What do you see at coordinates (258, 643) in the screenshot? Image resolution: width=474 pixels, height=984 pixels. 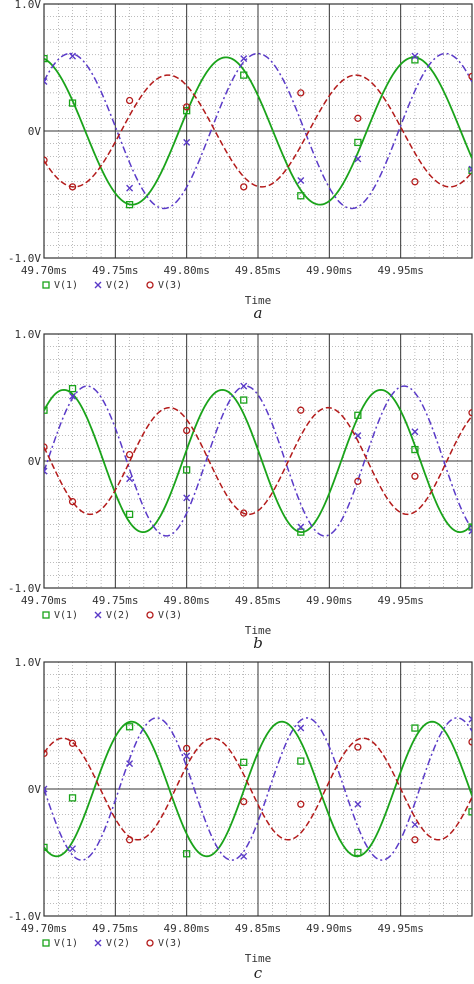 I see `panel-letter: b` at bounding box center [258, 643].